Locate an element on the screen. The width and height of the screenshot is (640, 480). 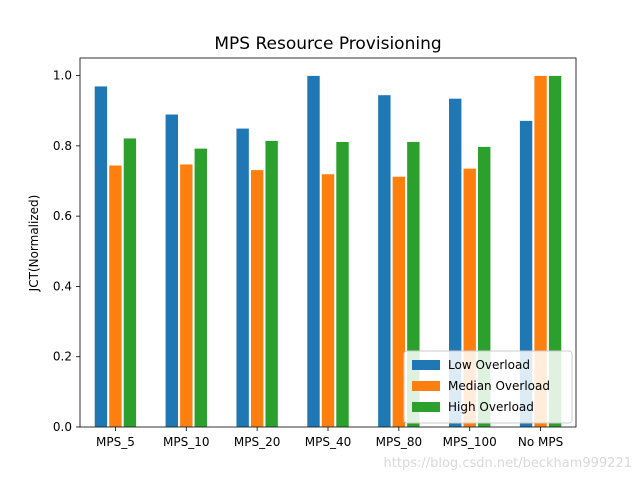
x-tick-label: MPS_80 is located at coordinates (399, 442).